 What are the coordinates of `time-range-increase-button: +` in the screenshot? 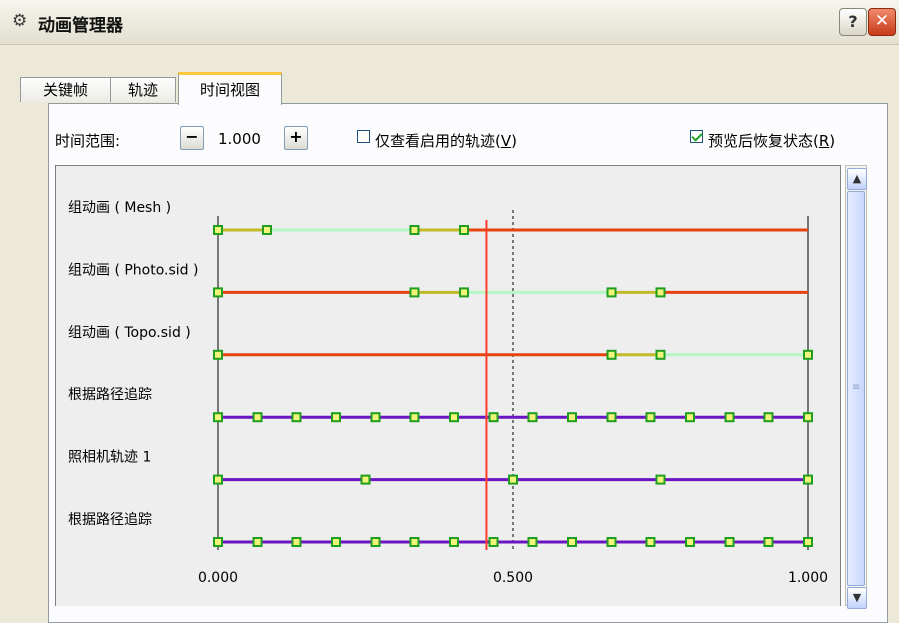 It's located at (296, 138).